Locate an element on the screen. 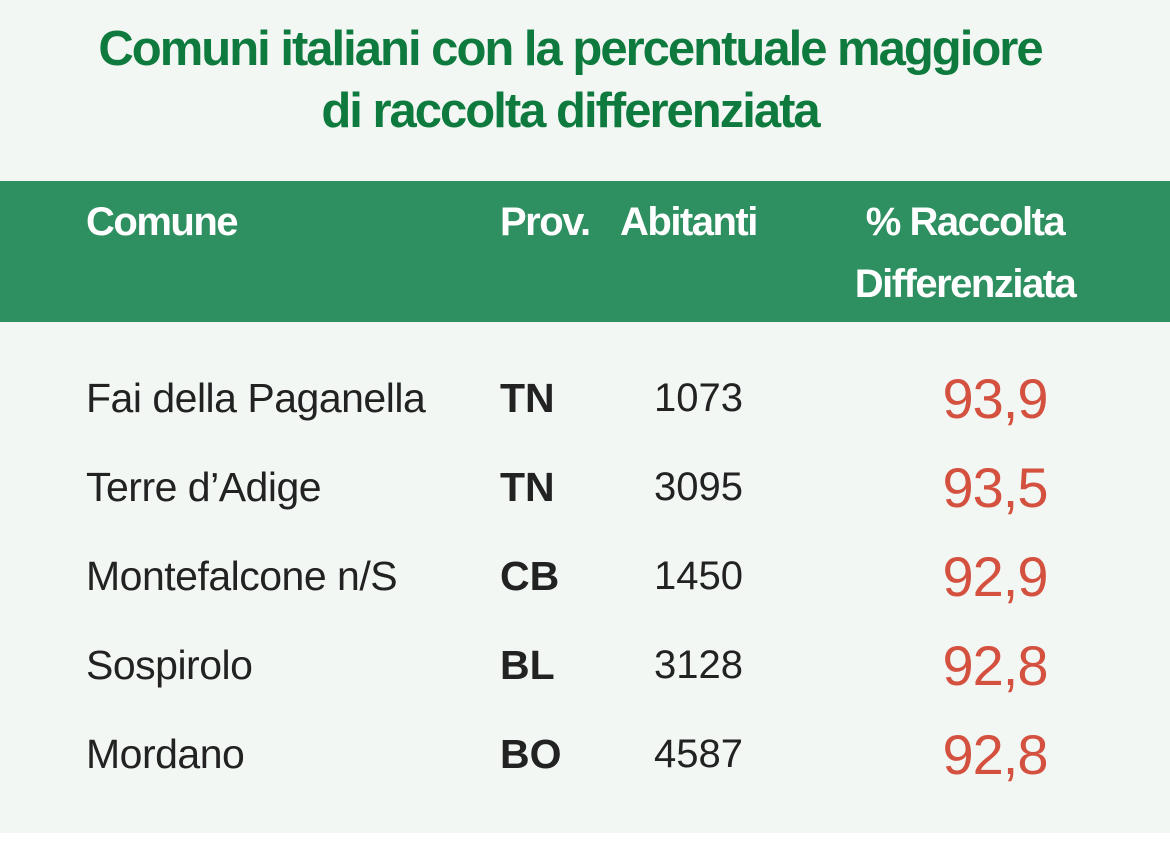 The height and width of the screenshot is (842, 1170). cell-prov: CB is located at coordinates (530, 576).